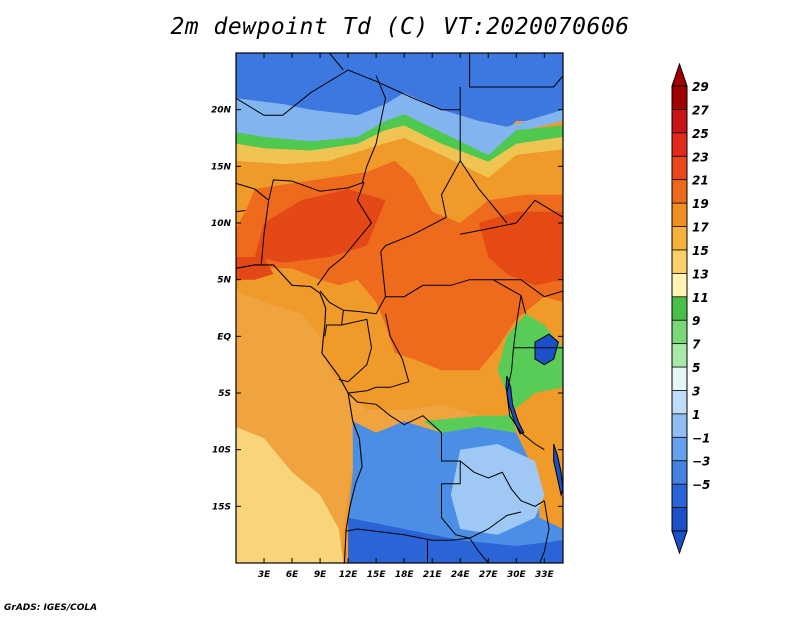 This screenshot has height=618, width=800. Describe the element at coordinates (405, 575) in the screenshot. I see `x-tick-label: 18E` at that location.